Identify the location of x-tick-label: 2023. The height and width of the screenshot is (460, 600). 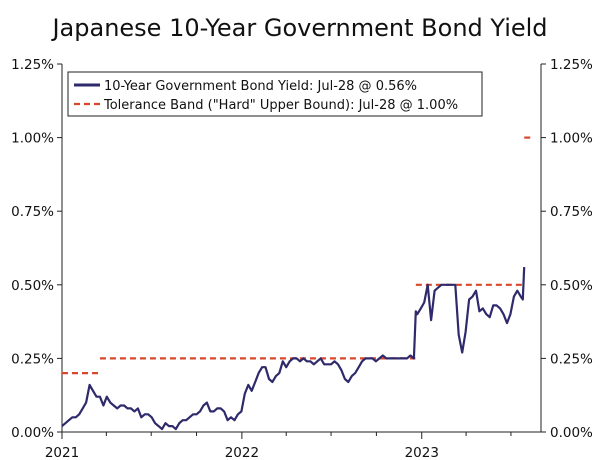
(422, 452).